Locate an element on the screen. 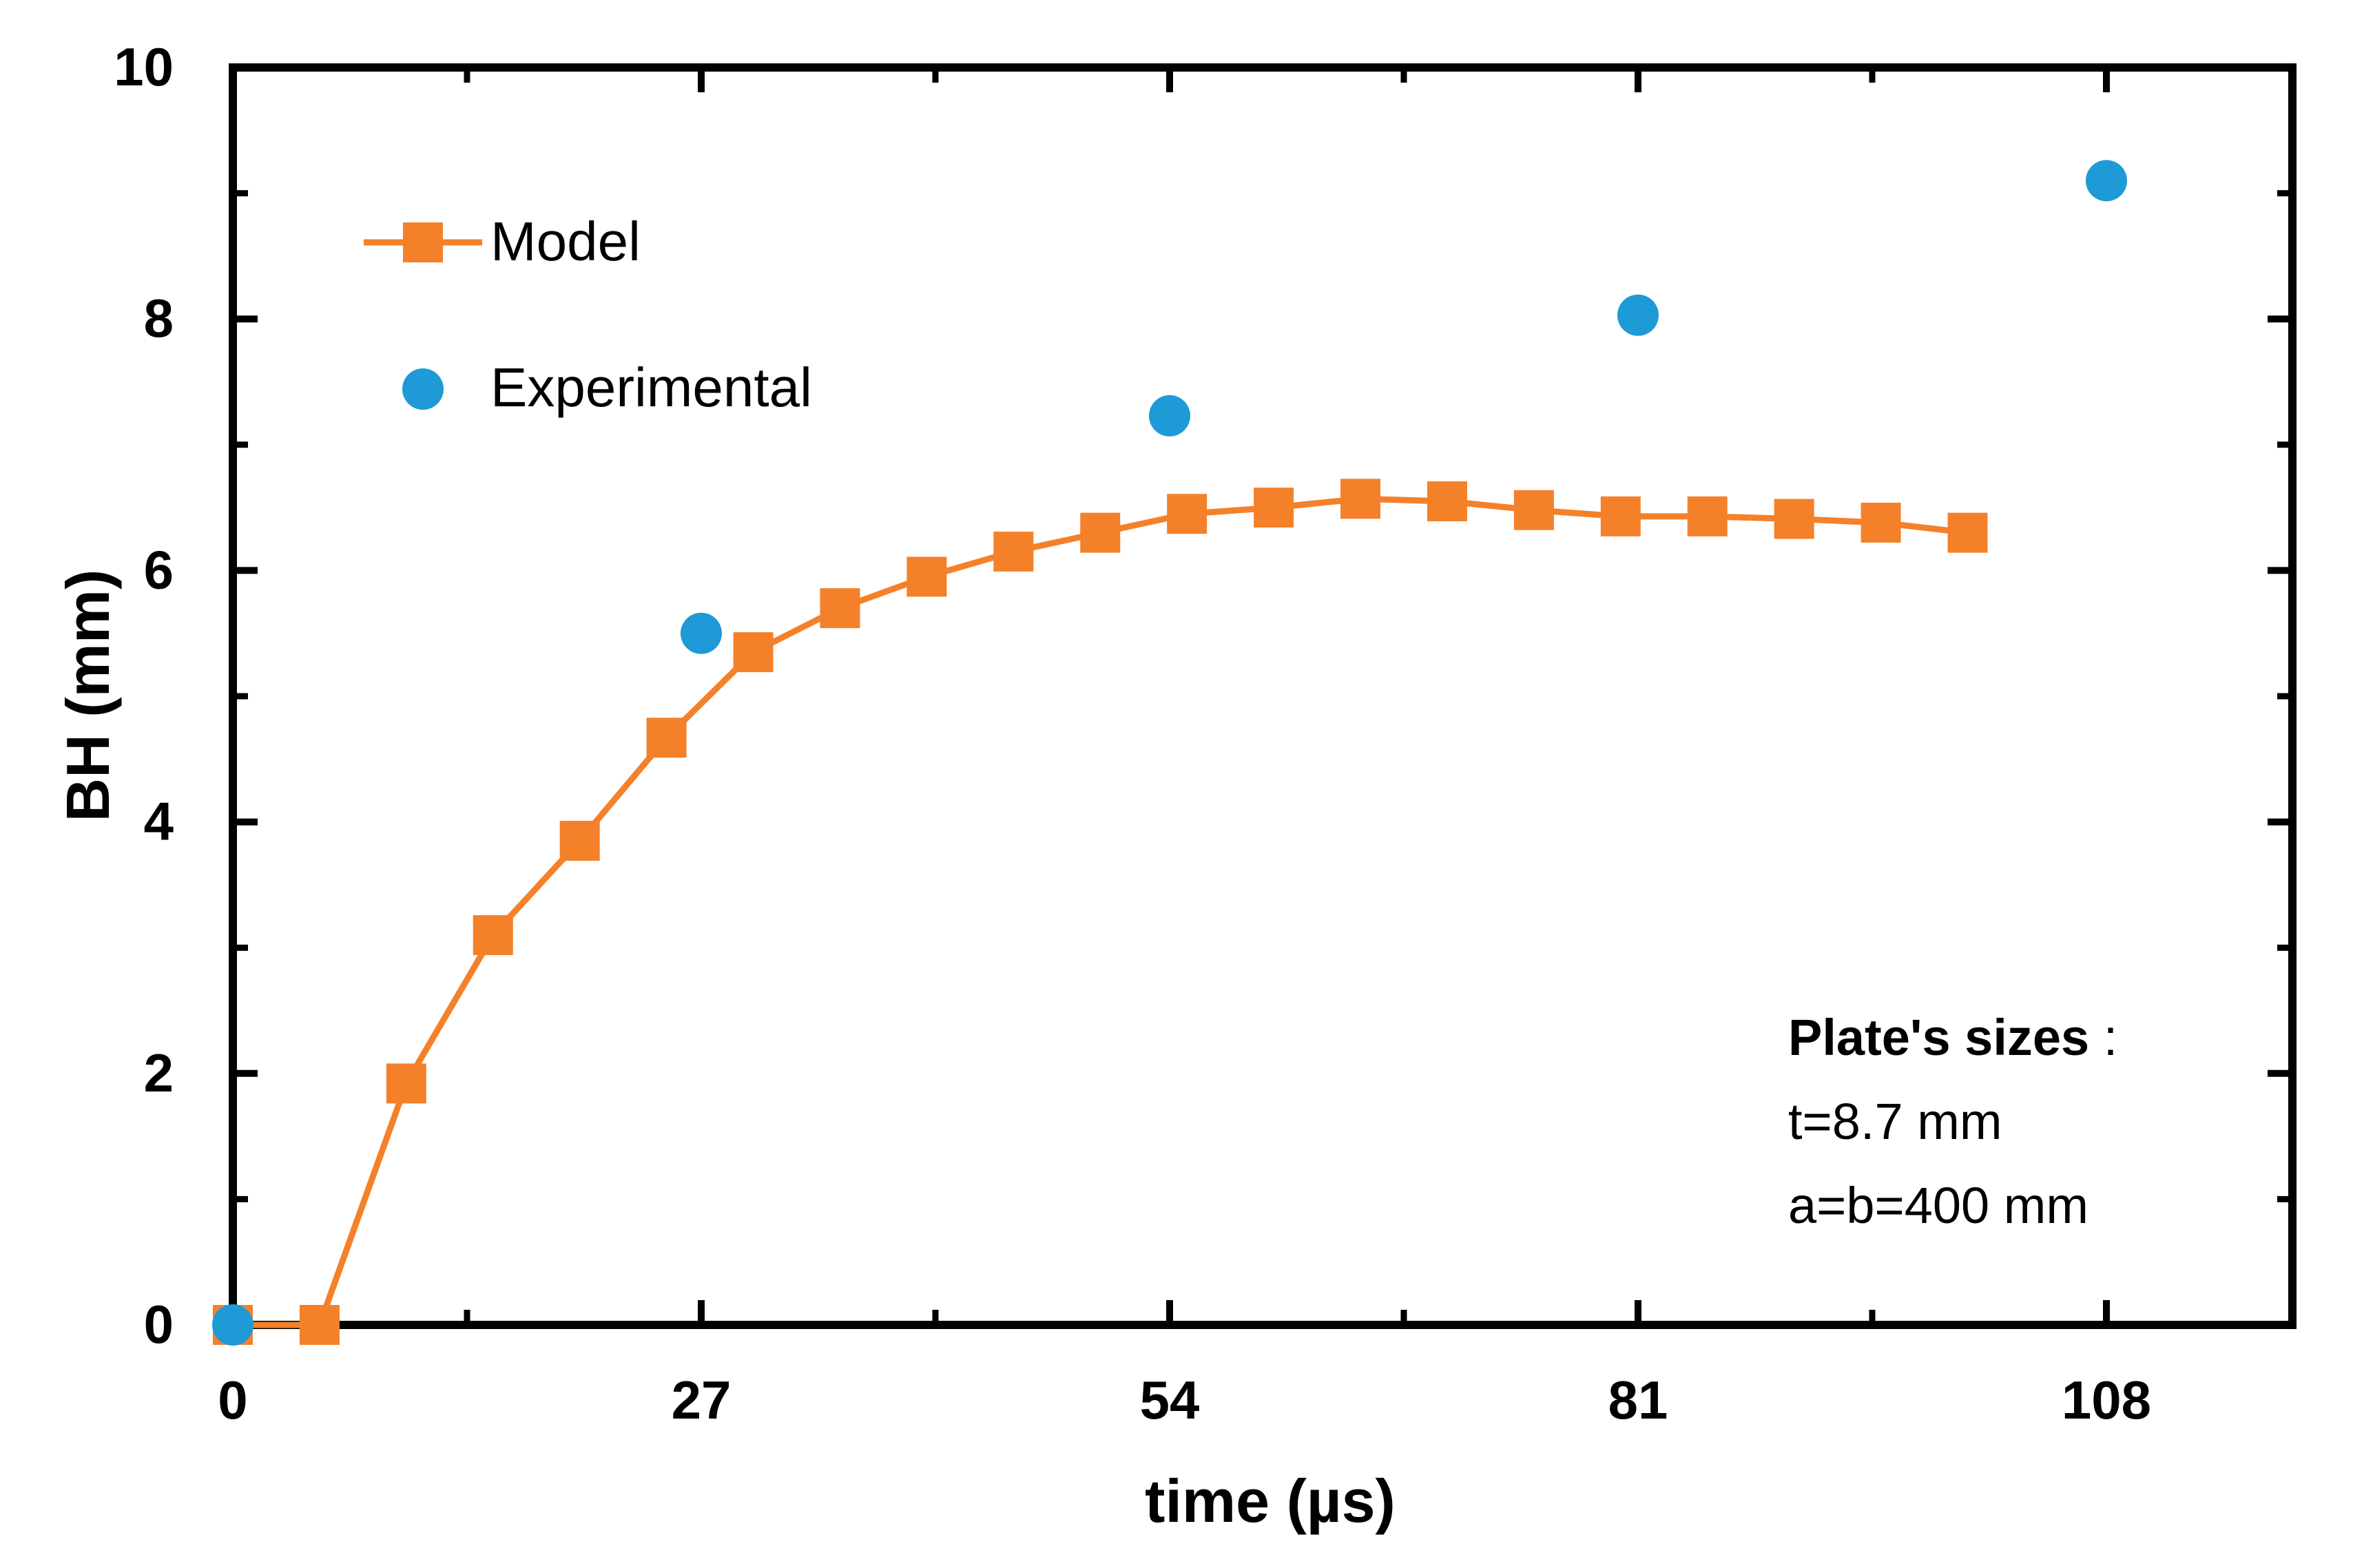 This screenshot has height=1568, width=2353. y-tick-label: 10 is located at coordinates (144, 66).